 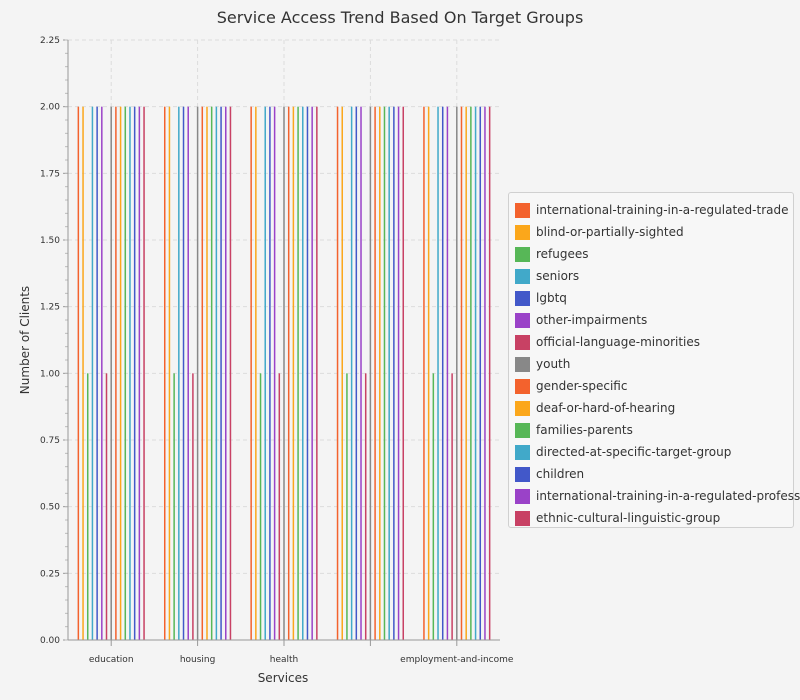 I want to click on x-tick-label: housing, so click(x=198, y=660).